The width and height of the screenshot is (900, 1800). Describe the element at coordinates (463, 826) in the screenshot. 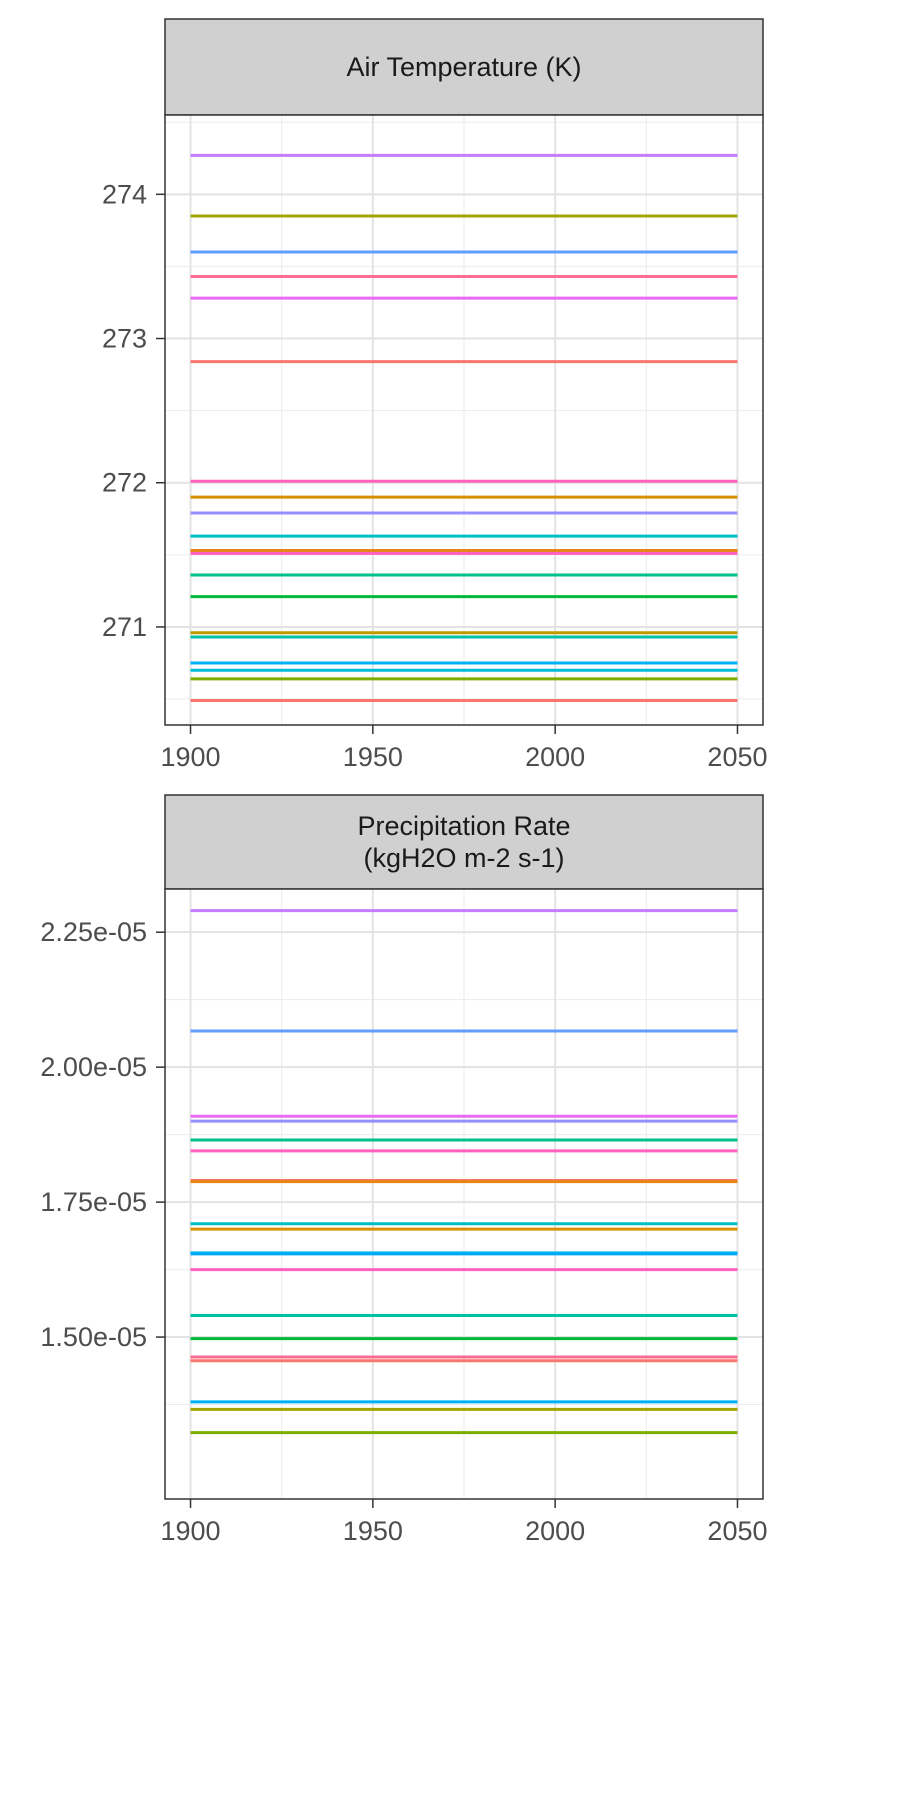

I see `facet-title: Precipitation Rate` at that location.